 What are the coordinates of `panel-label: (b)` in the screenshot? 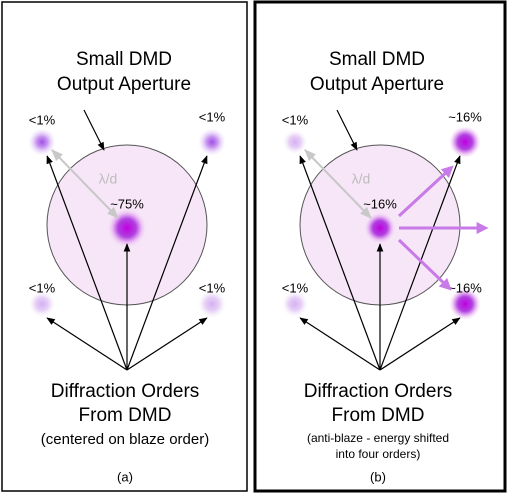 It's located at (378, 476).